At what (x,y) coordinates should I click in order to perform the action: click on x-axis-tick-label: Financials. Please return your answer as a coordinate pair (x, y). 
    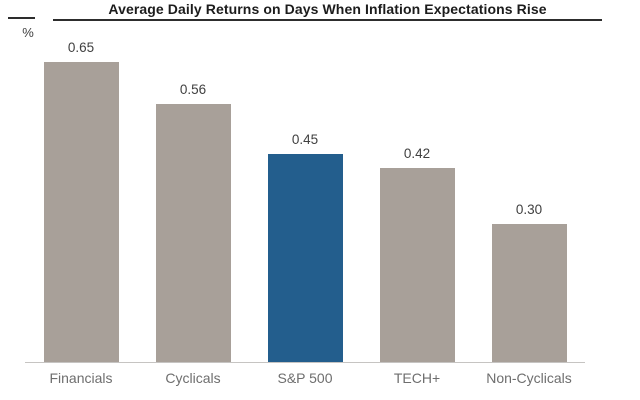
    Looking at the image, I should click on (81, 378).